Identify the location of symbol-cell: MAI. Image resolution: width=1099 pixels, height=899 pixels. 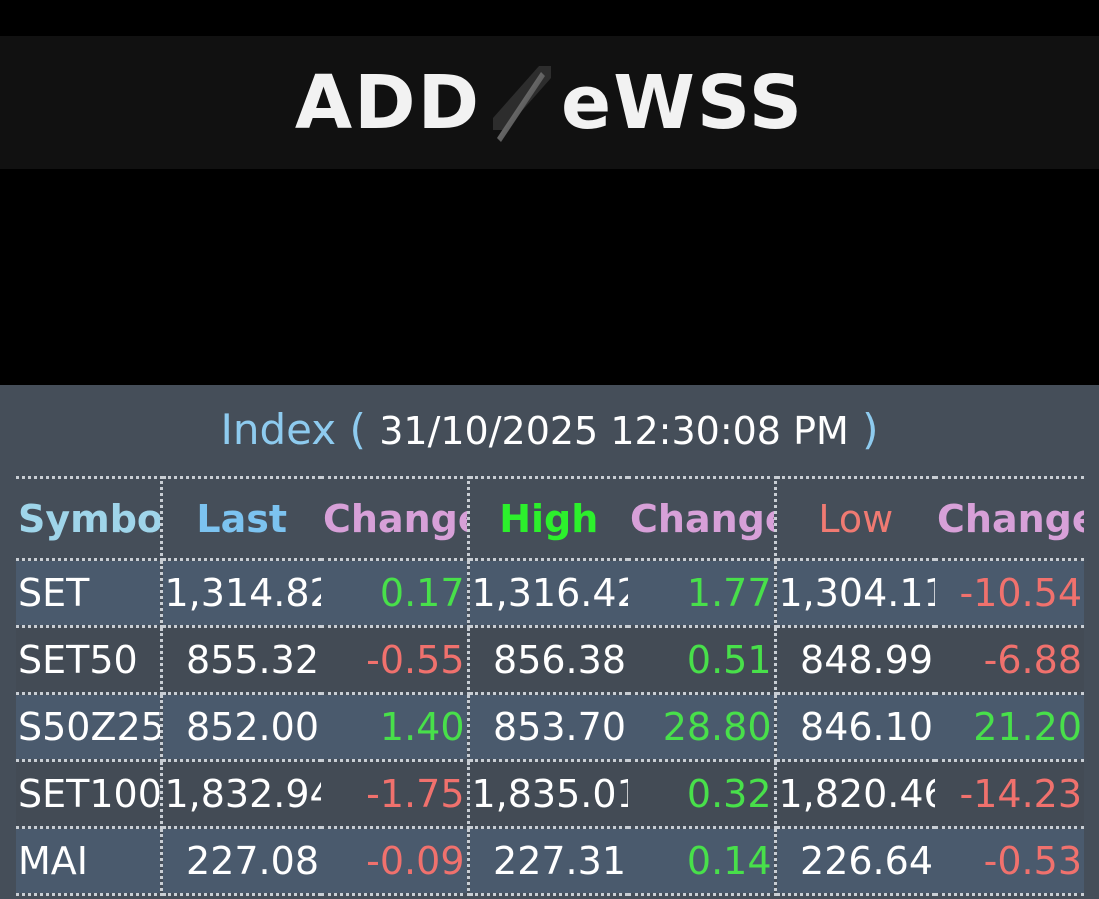
(89, 861).